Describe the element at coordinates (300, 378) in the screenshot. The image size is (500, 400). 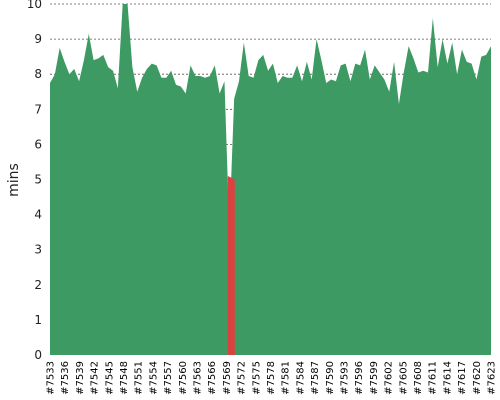
I see `x-tick-label: #7584` at that location.